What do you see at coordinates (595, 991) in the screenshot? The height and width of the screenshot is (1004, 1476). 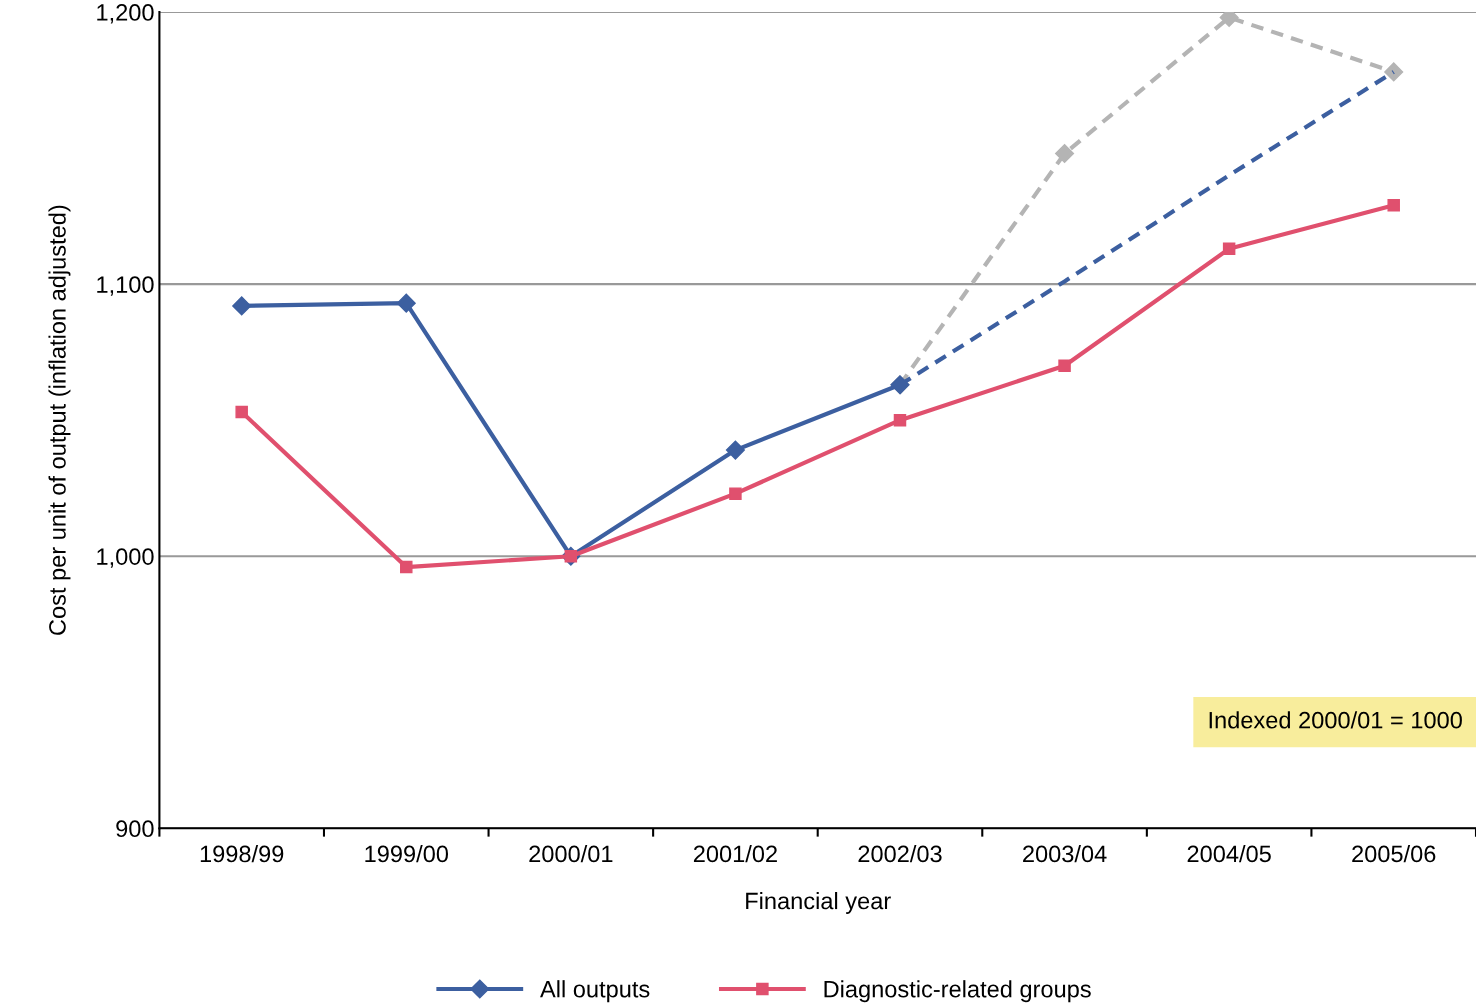 I see `legend-label: All outputs` at bounding box center [595, 991].